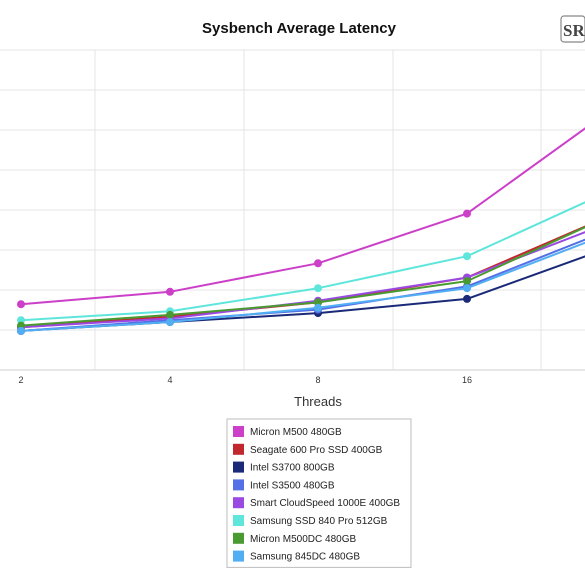  I want to click on legend-item: Samsung 845DC 480GB, so click(296, 556).